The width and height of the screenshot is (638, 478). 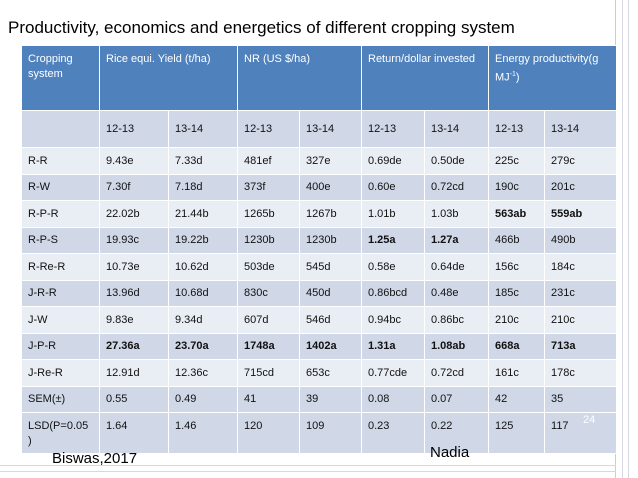 What do you see at coordinates (330, 320) in the screenshot?
I see `table-cell: 546d` at bounding box center [330, 320].